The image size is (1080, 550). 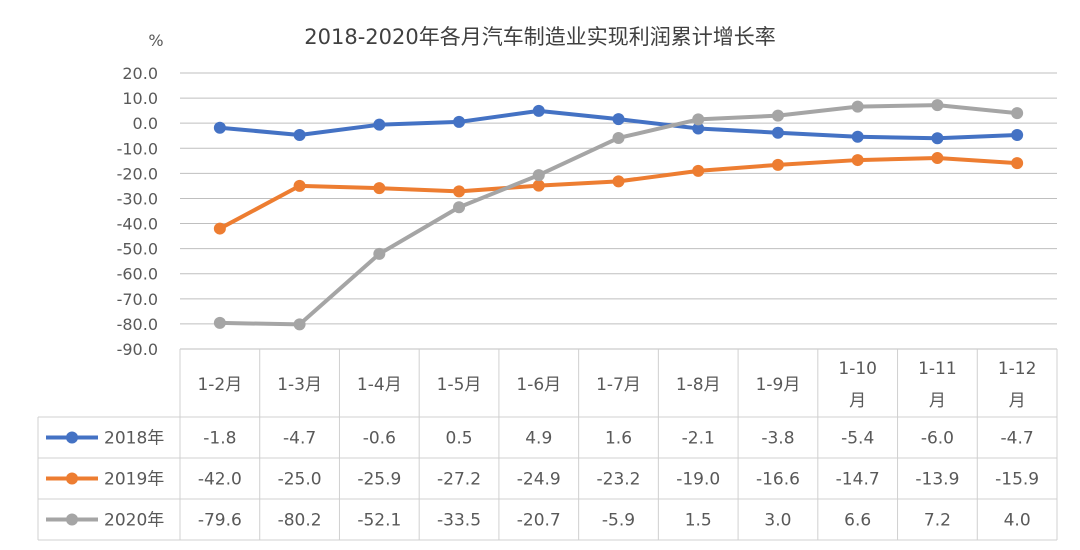 What do you see at coordinates (698, 521) in the screenshot?
I see `table-cell-value: 1.5` at bounding box center [698, 521].